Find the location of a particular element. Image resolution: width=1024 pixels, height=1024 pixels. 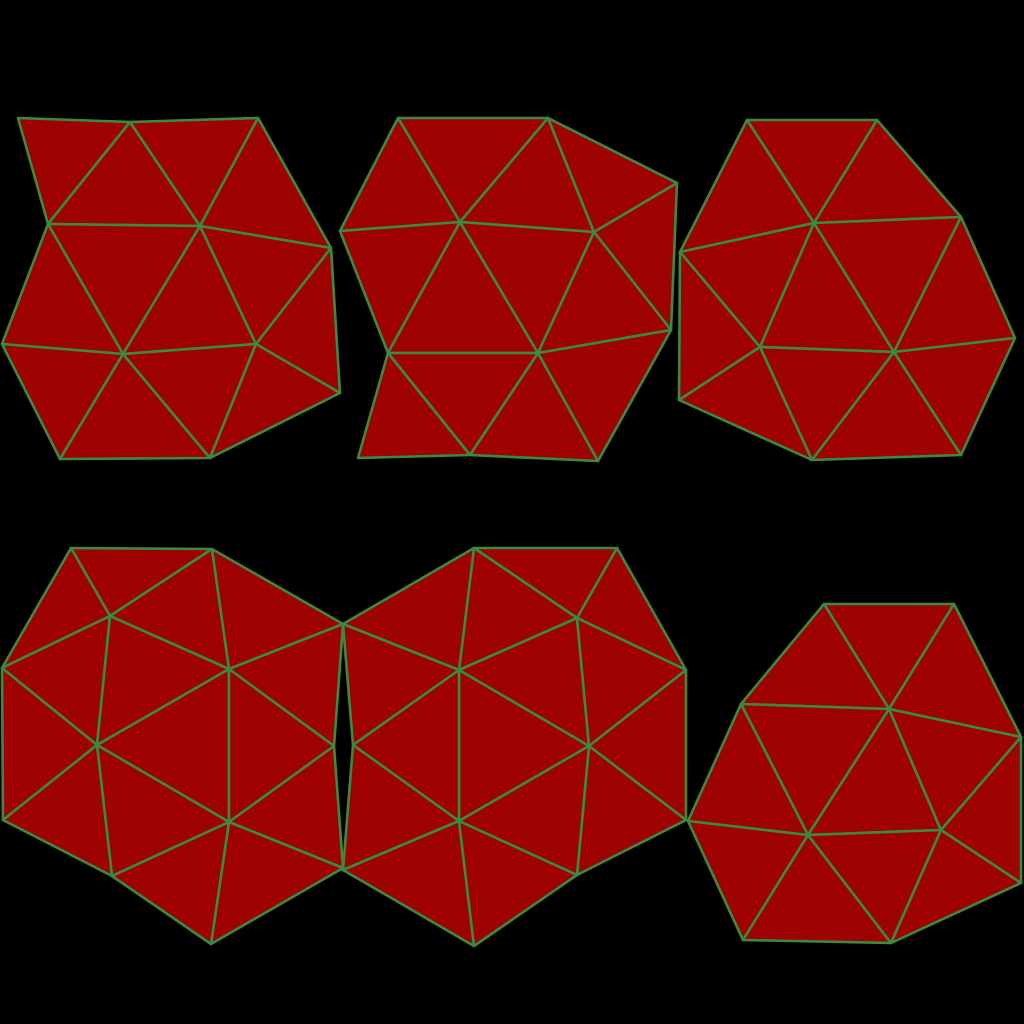

mesh-bottom-right is located at coordinates (854, 773).